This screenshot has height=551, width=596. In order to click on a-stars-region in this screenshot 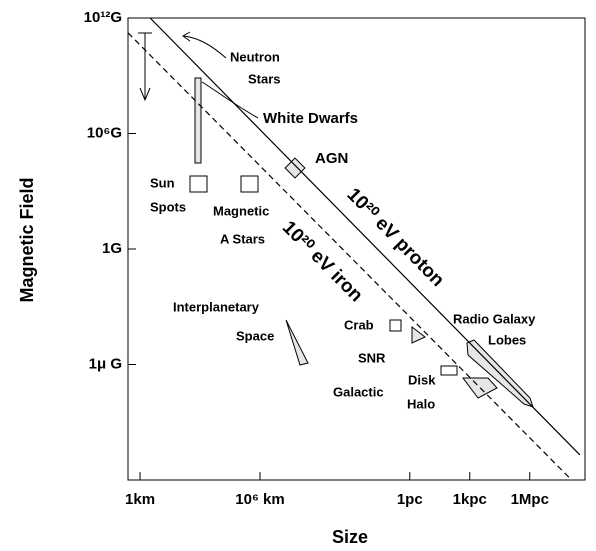, I will do `click(249, 184)`.